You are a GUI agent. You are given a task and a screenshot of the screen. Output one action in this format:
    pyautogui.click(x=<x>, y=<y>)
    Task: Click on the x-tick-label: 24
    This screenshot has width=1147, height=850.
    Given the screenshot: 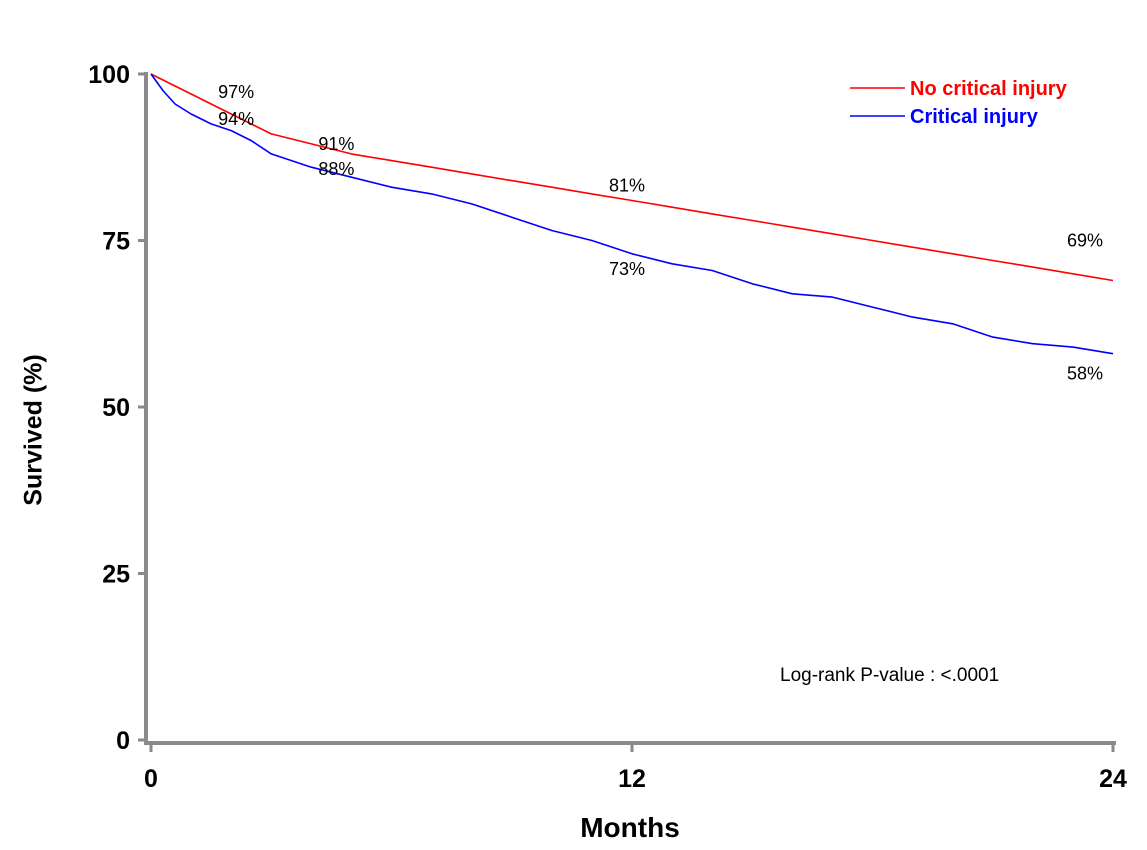 What is the action you would take?
    pyautogui.click(x=1113, y=779)
    